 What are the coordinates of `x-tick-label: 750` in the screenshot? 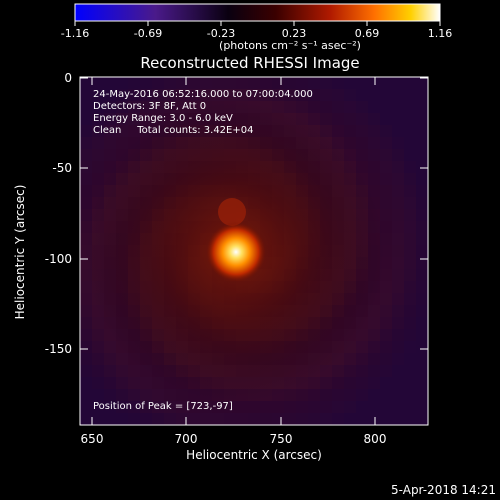 It's located at (281, 439).